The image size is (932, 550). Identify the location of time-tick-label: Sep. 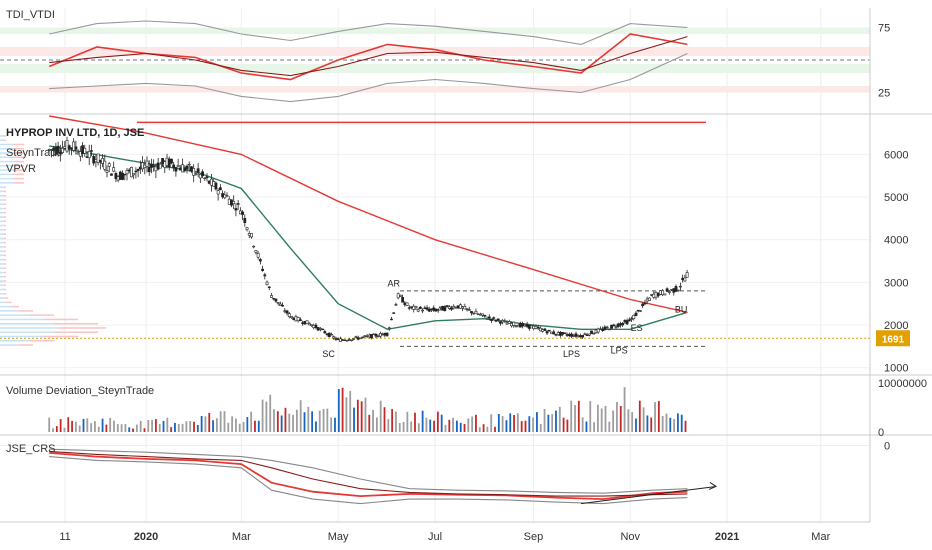
(534, 537).